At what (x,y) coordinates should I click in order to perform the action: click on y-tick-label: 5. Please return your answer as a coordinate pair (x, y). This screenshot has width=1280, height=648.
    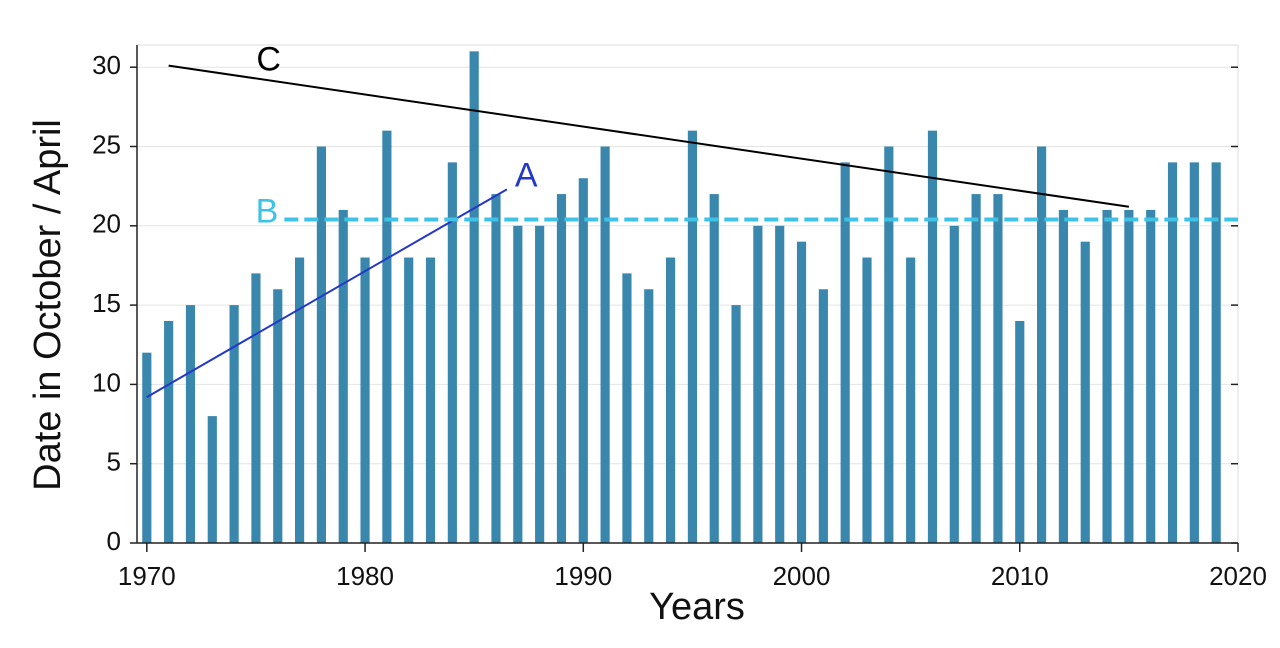
    Looking at the image, I should click on (114, 462).